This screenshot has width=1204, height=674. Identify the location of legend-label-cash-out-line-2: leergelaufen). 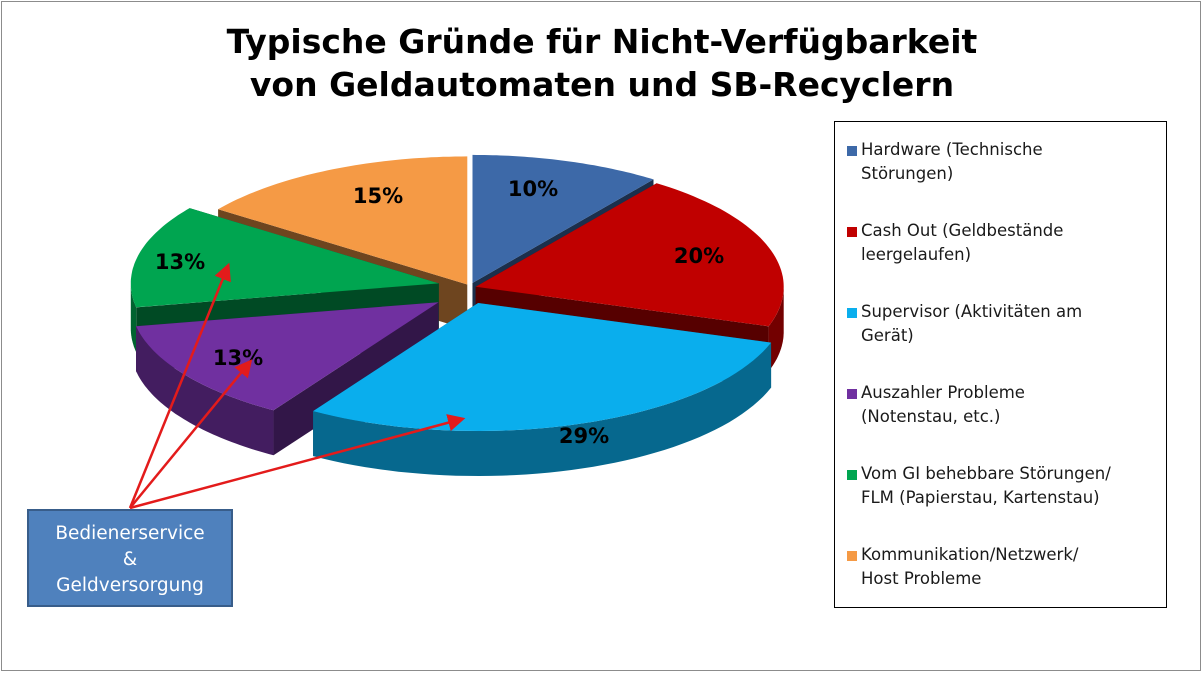
(916, 254).